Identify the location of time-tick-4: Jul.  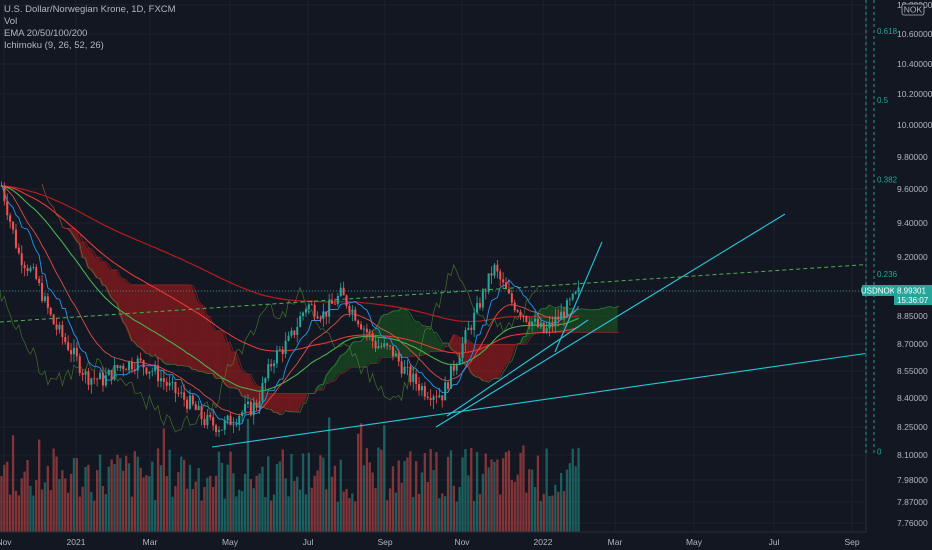
(308, 542).